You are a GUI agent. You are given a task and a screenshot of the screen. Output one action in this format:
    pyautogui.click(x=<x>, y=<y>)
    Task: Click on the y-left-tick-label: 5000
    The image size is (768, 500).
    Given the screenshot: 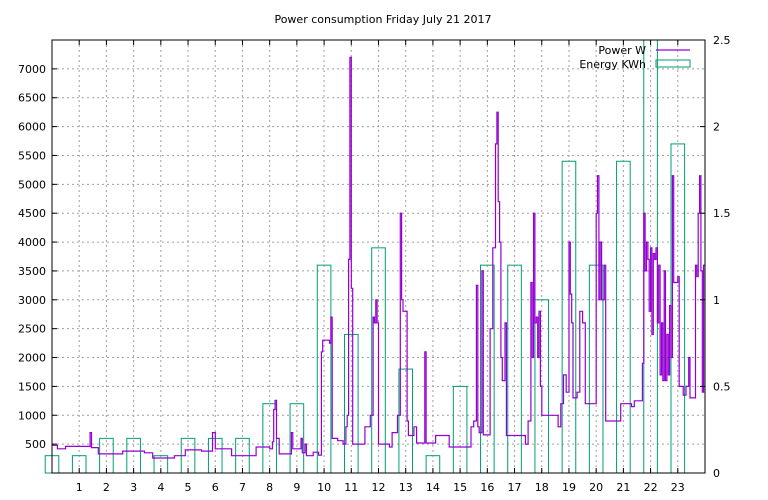 What is the action you would take?
    pyautogui.click(x=32, y=184)
    